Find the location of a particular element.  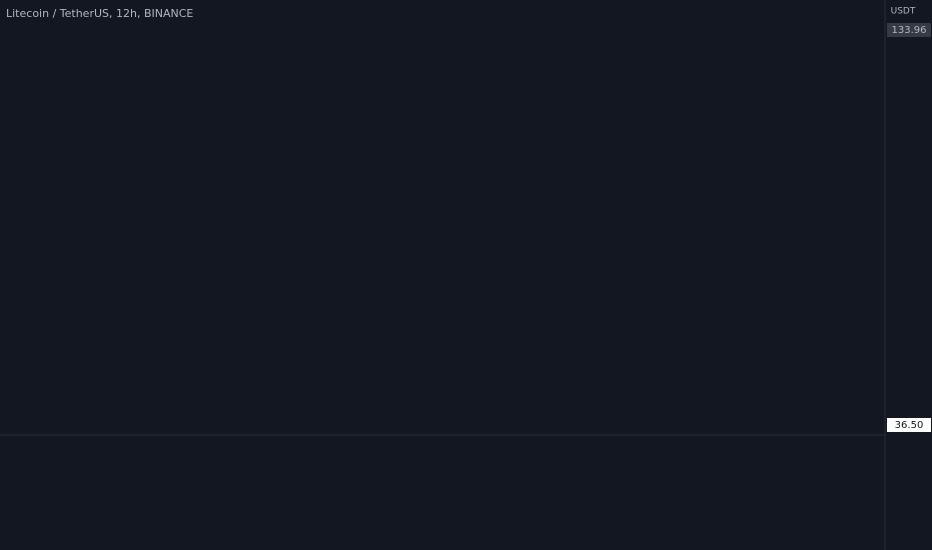

chart-title: Litecoin / TetherUS, 12h, BINANCE is located at coordinates (99, 13).